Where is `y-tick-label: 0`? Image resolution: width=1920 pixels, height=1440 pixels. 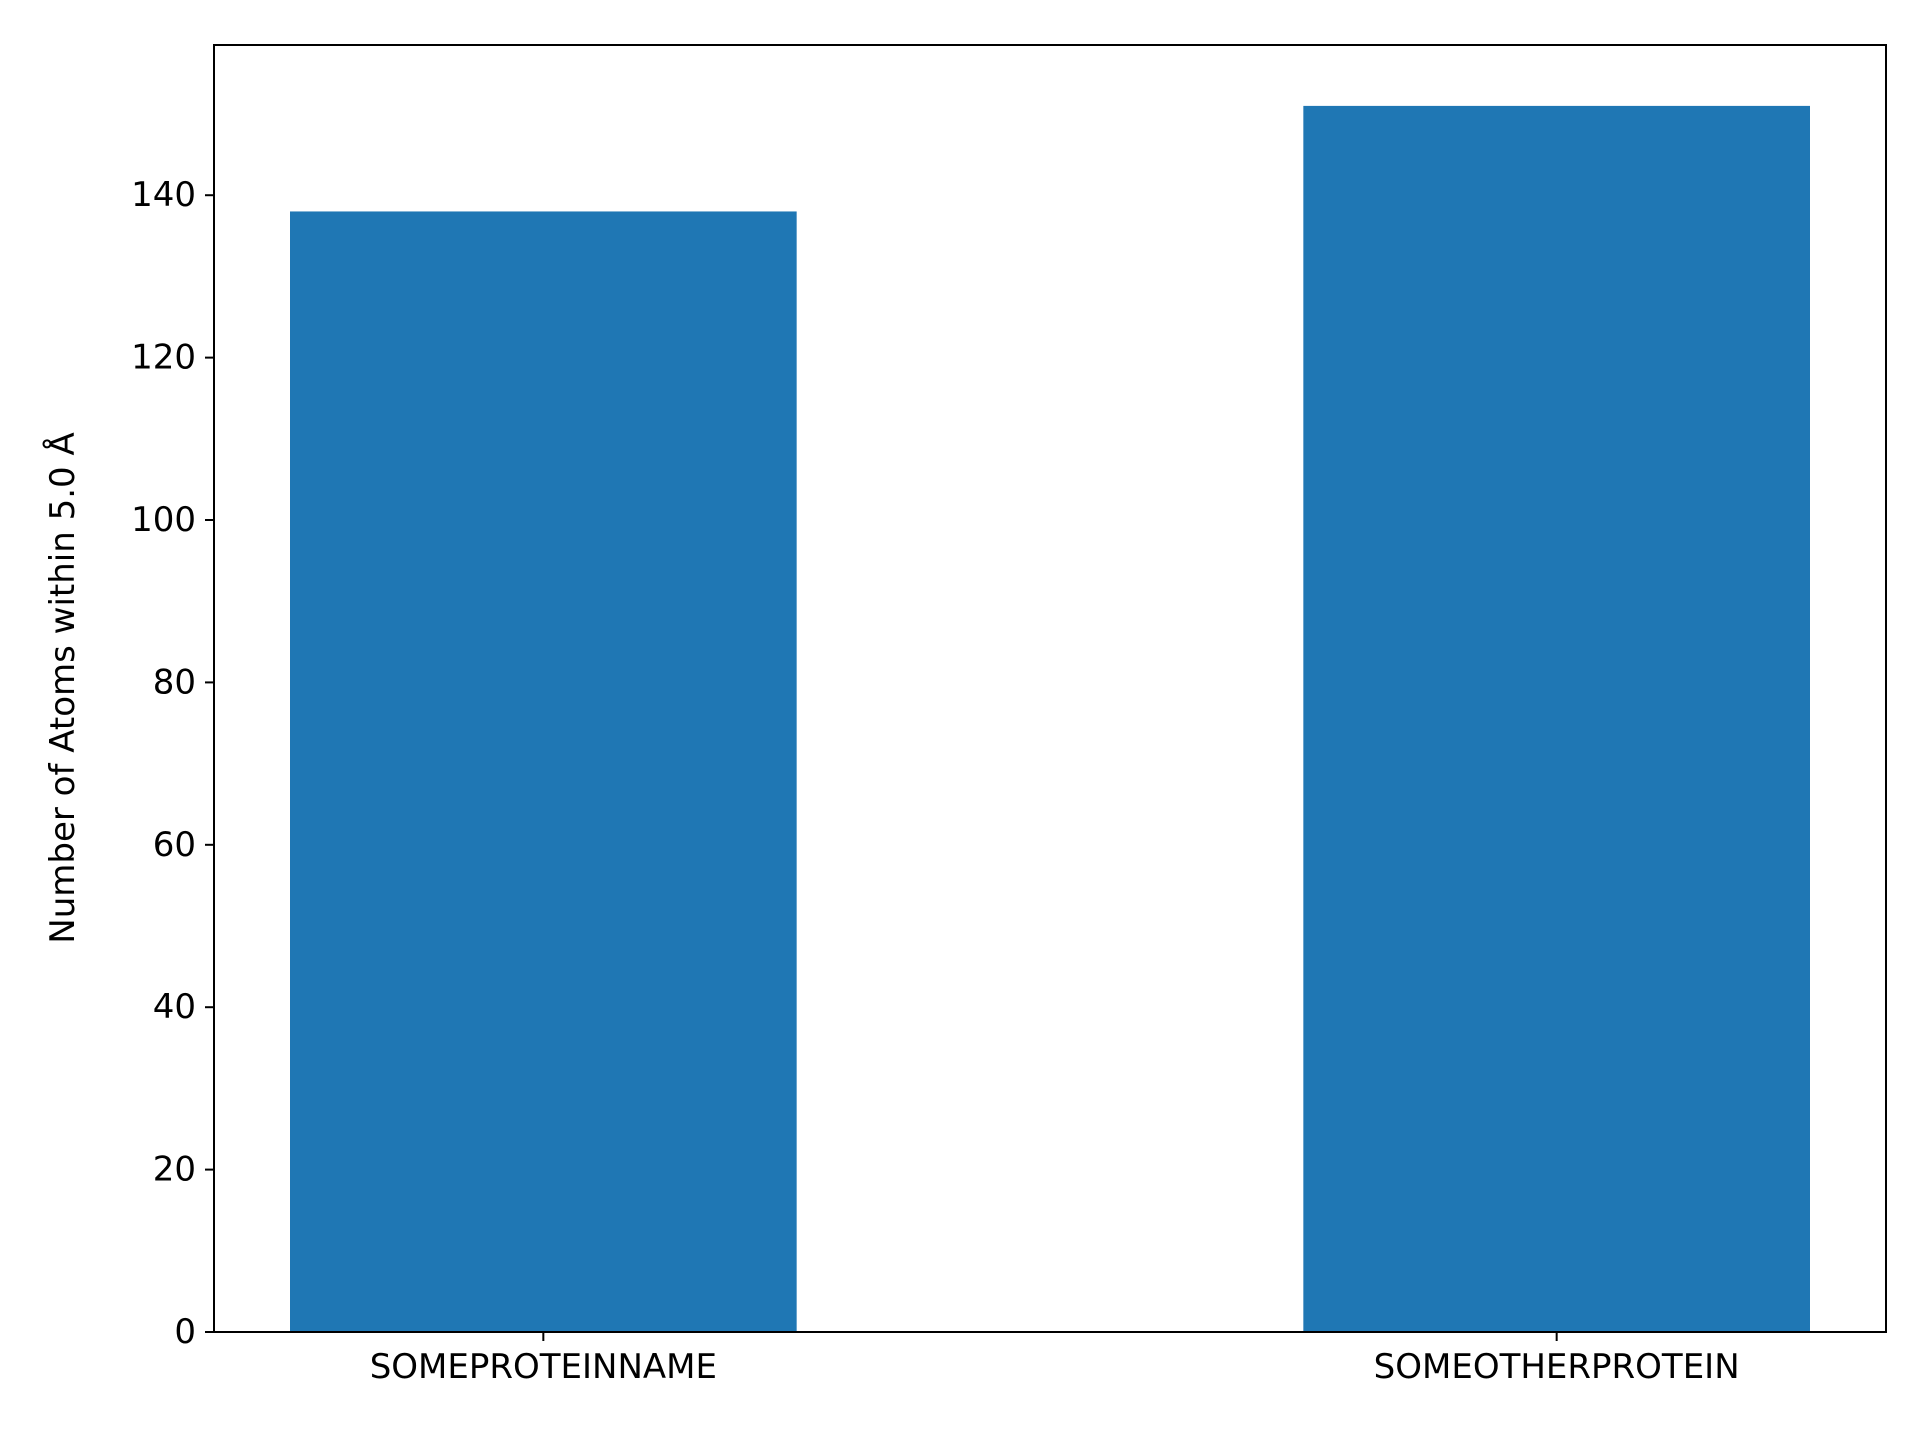
y-tick-label: 0 is located at coordinates (185, 1332).